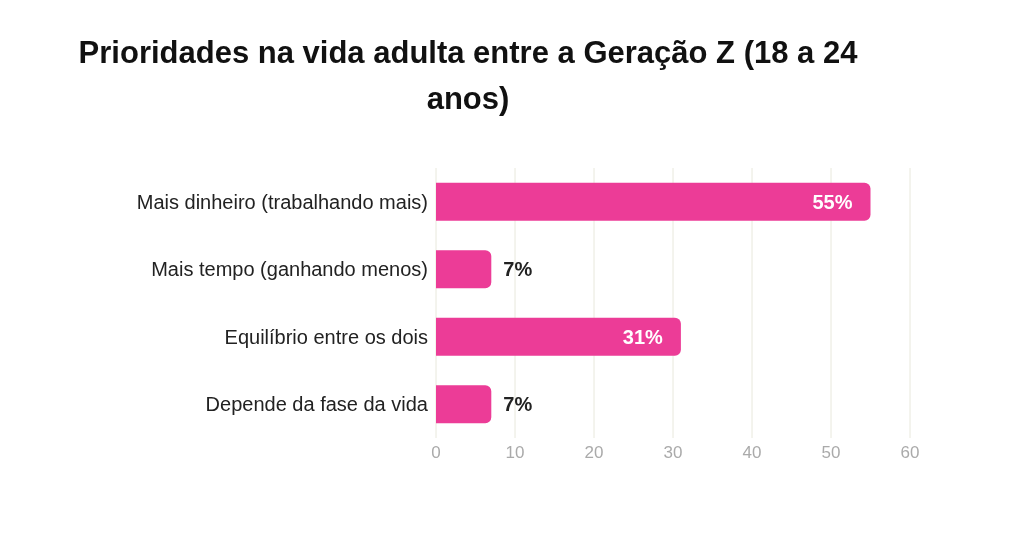 This screenshot has height=539, width=1024. I want to click on x-tick-label: 20, so click(594, 453).